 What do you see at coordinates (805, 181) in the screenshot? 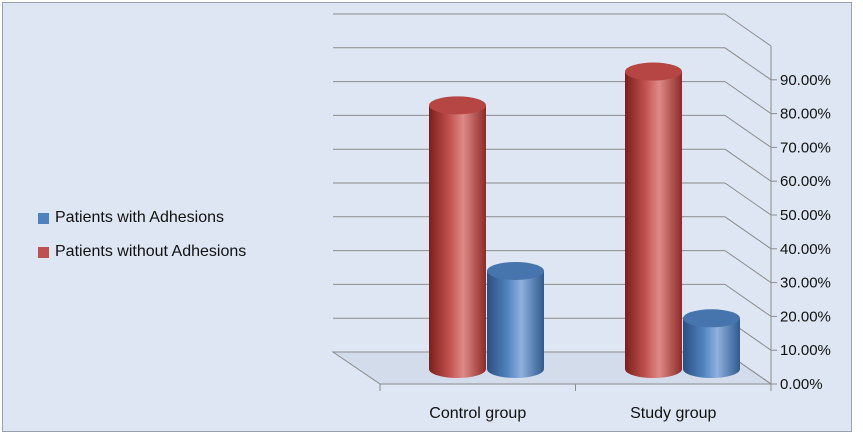
I see `y-tick-label: 60.00%` at bounding box center [805, 181].